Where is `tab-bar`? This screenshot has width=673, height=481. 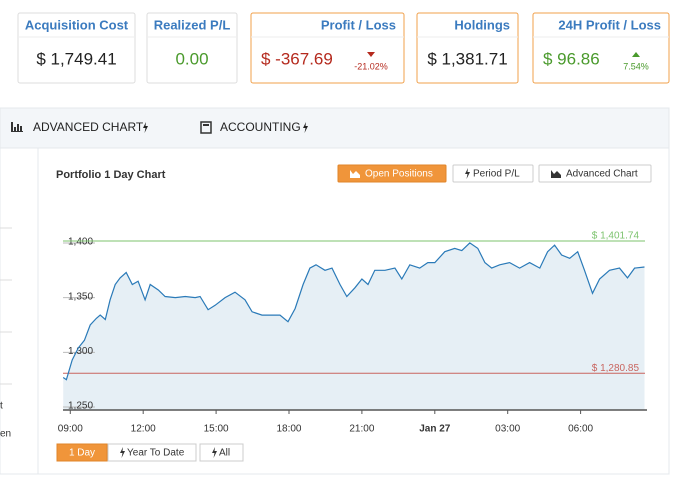
tab-bar is located at coordinates (335, 128).